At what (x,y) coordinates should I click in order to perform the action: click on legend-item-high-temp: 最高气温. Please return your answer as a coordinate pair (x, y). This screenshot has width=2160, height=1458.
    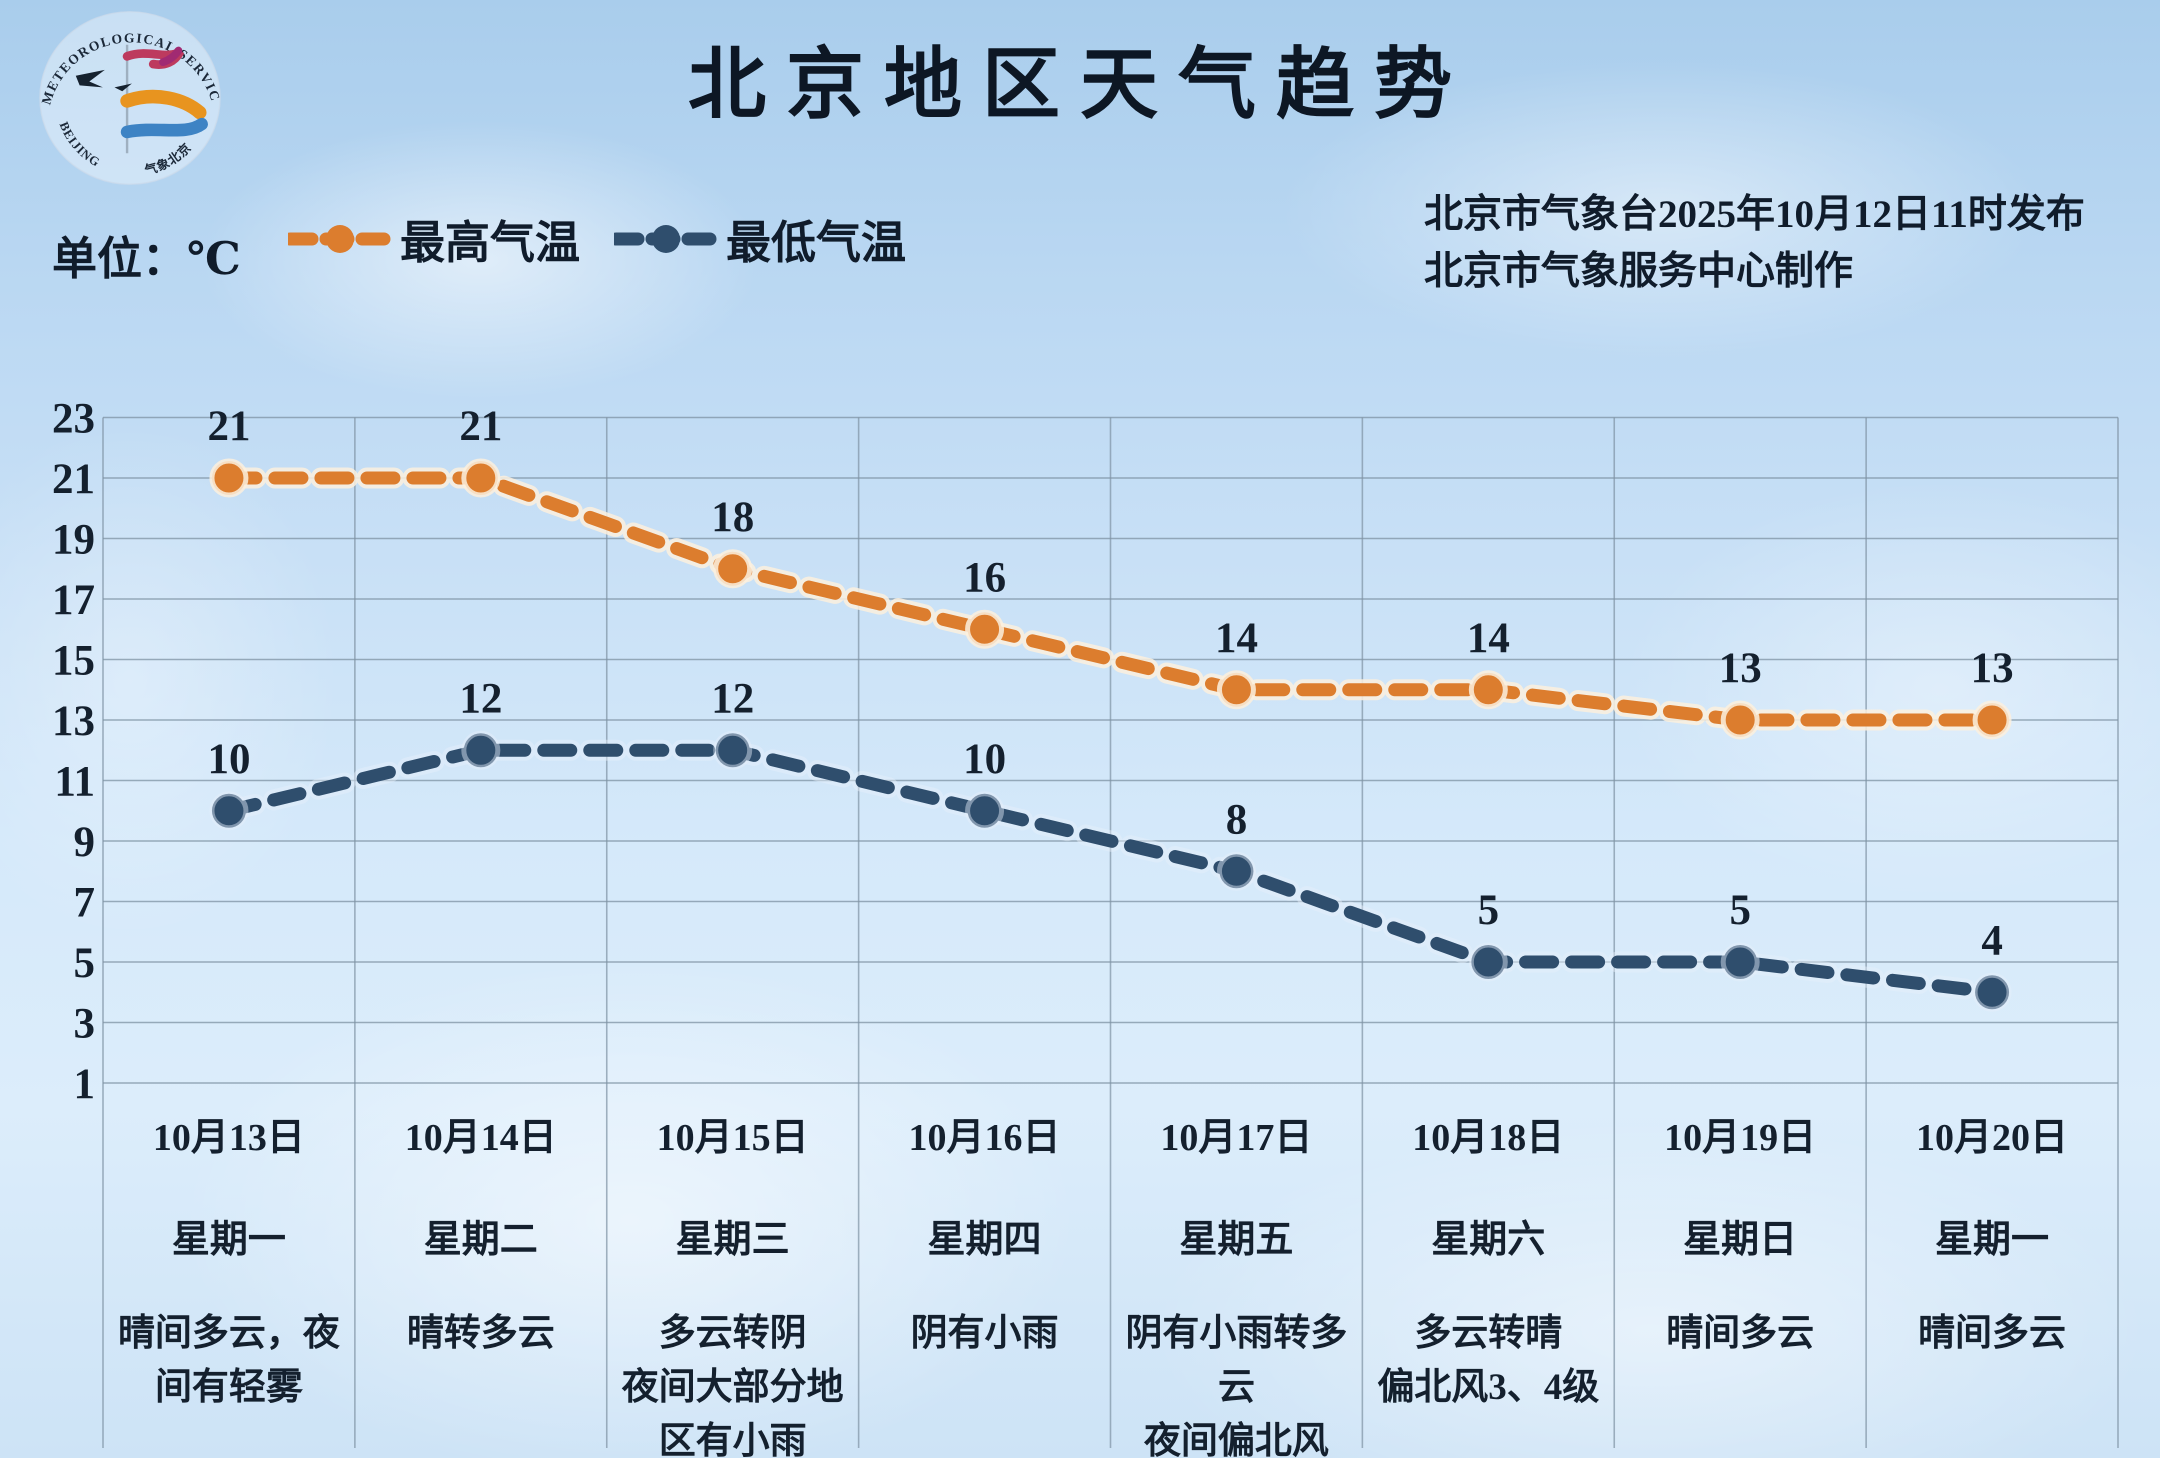
    Looking at the image, I should click on (434, 238).